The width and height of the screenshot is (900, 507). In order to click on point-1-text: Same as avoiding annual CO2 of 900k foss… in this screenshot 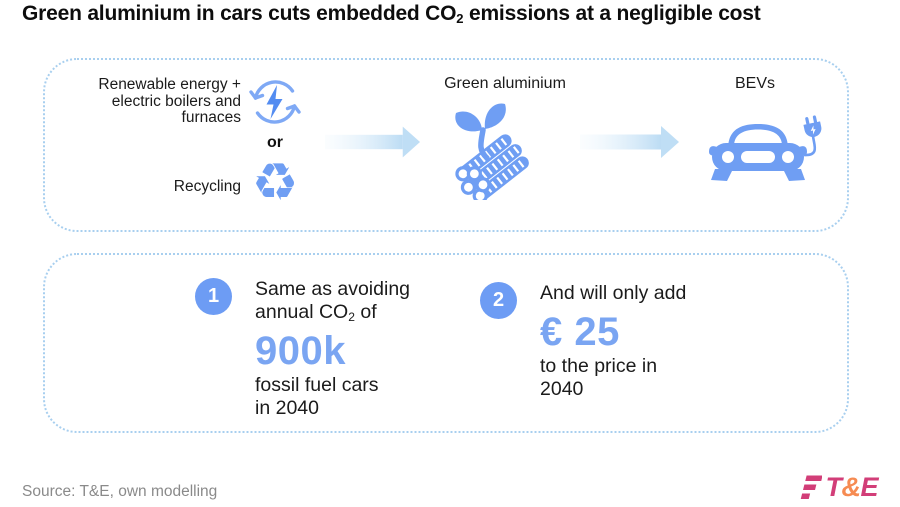, I will do `click(332, 349)`.